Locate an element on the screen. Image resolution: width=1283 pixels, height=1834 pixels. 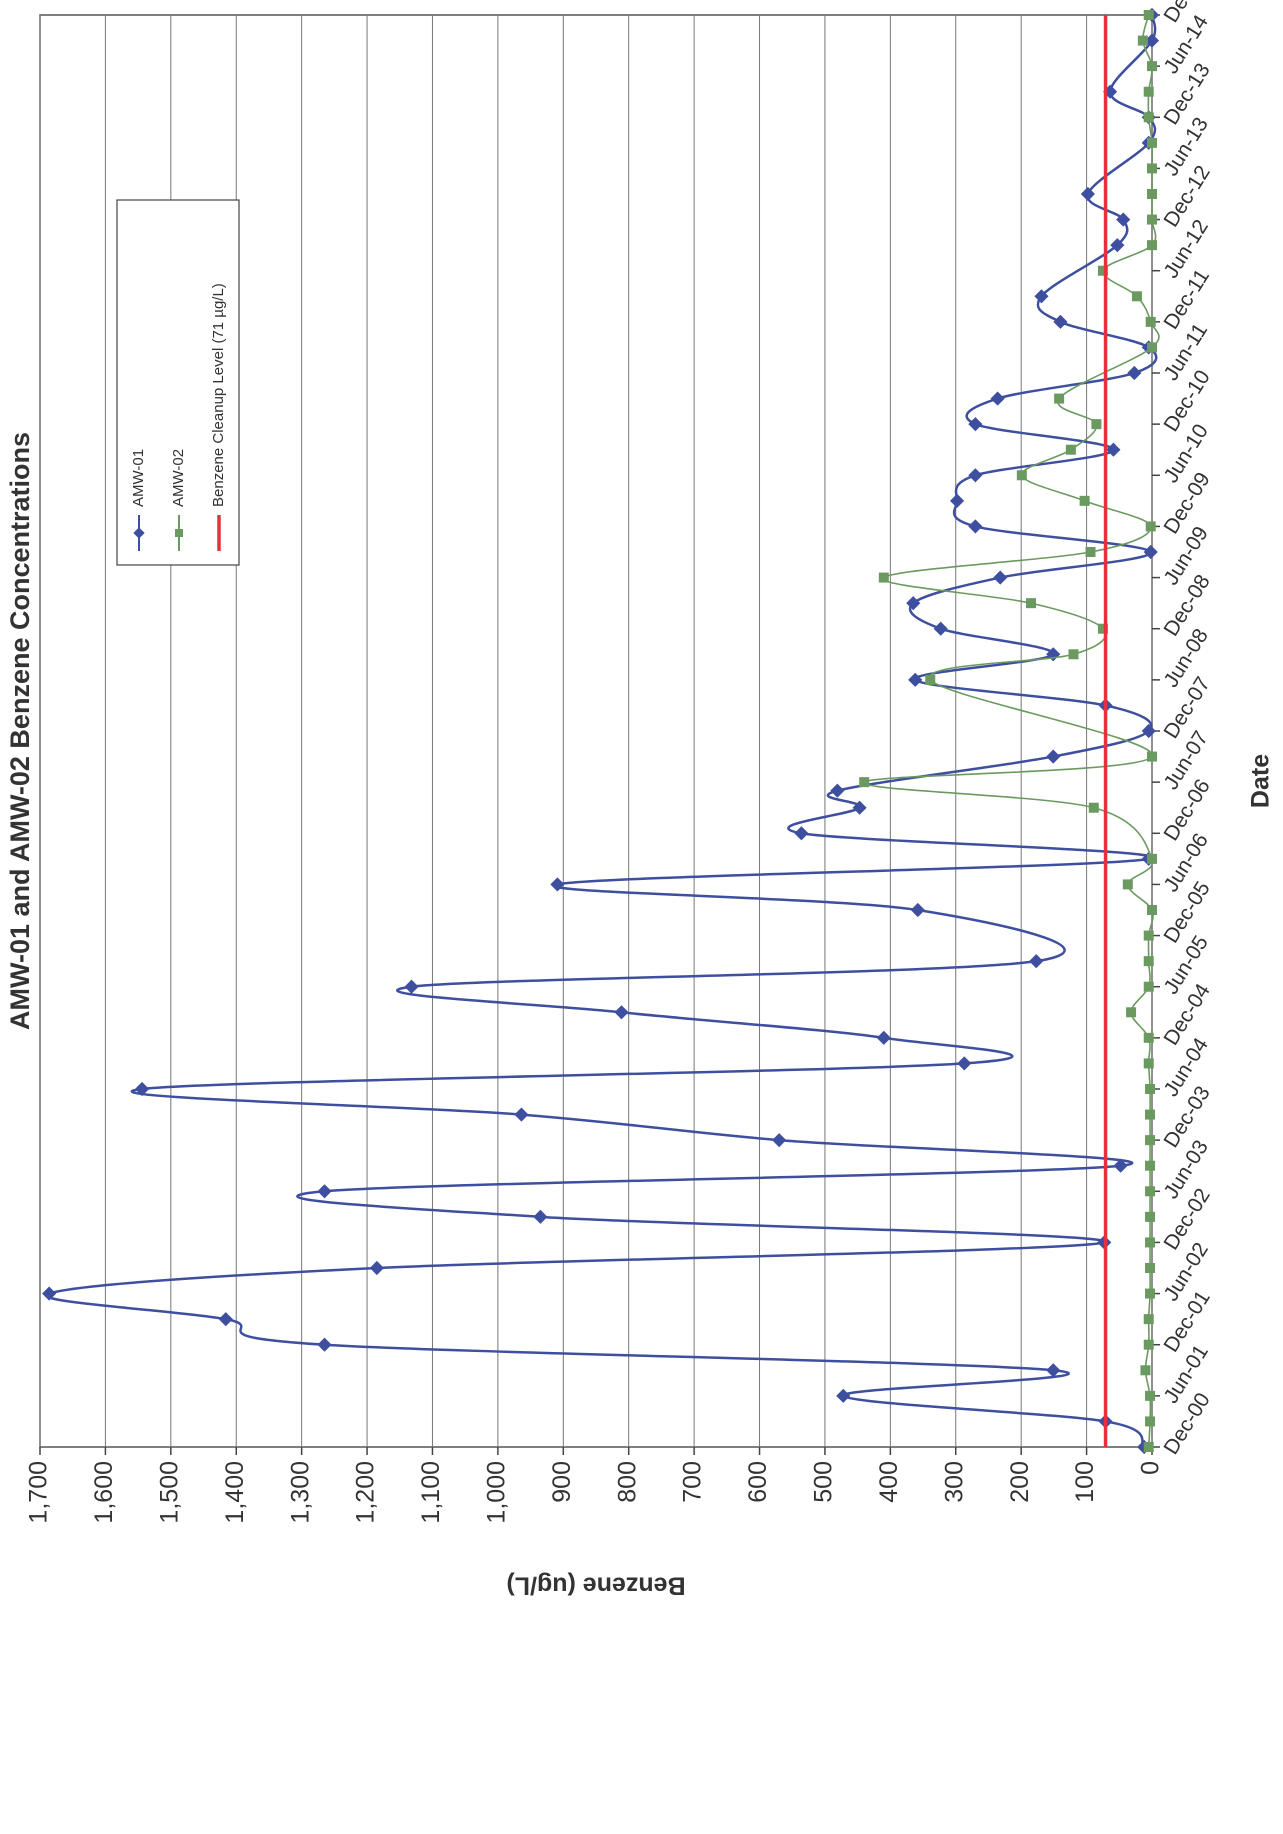
y-tick-label: 1,200 is located at coordinates (366, 1492).